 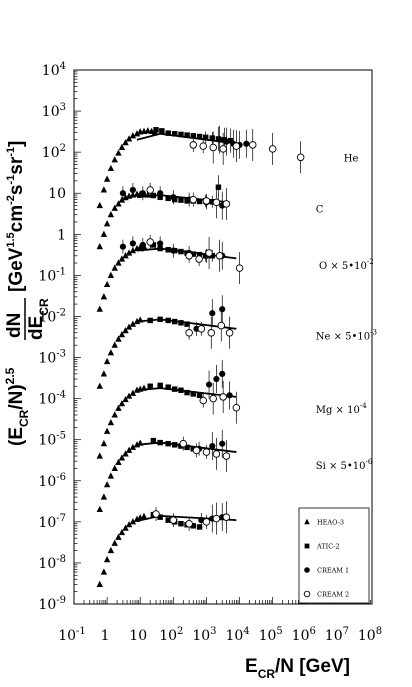 I want to click on series-c, so click(x=163, y=212).